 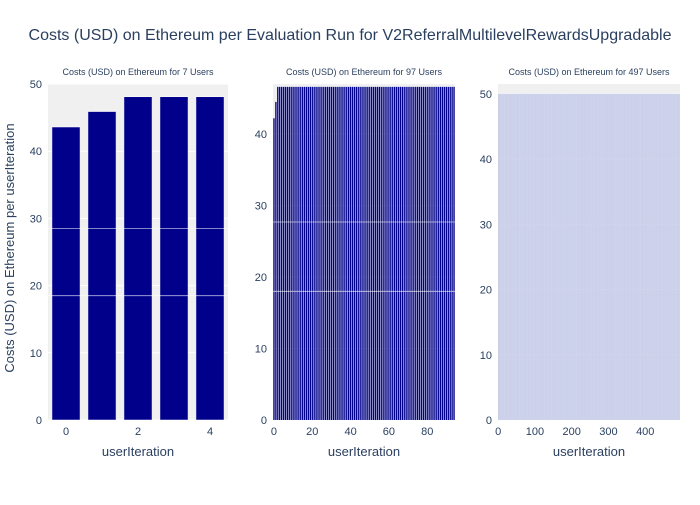 What do you see at coordinates (138, 432) in the screenshot?
I see `x-tick-label: 2` at bounding box center [138, 432].